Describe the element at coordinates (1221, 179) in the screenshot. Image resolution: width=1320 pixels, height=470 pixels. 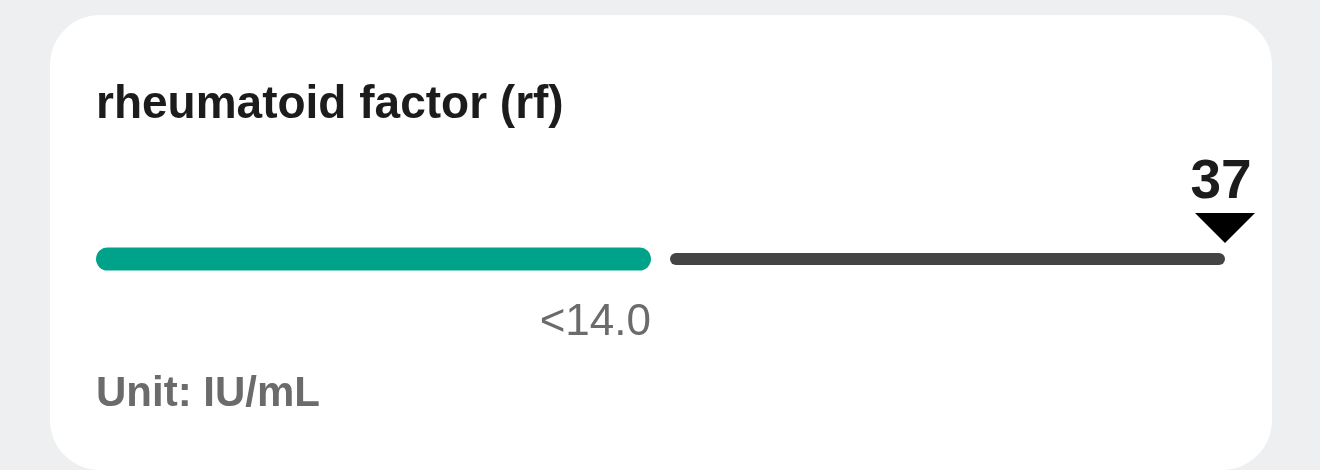
I see `data-label: 37` at that location.